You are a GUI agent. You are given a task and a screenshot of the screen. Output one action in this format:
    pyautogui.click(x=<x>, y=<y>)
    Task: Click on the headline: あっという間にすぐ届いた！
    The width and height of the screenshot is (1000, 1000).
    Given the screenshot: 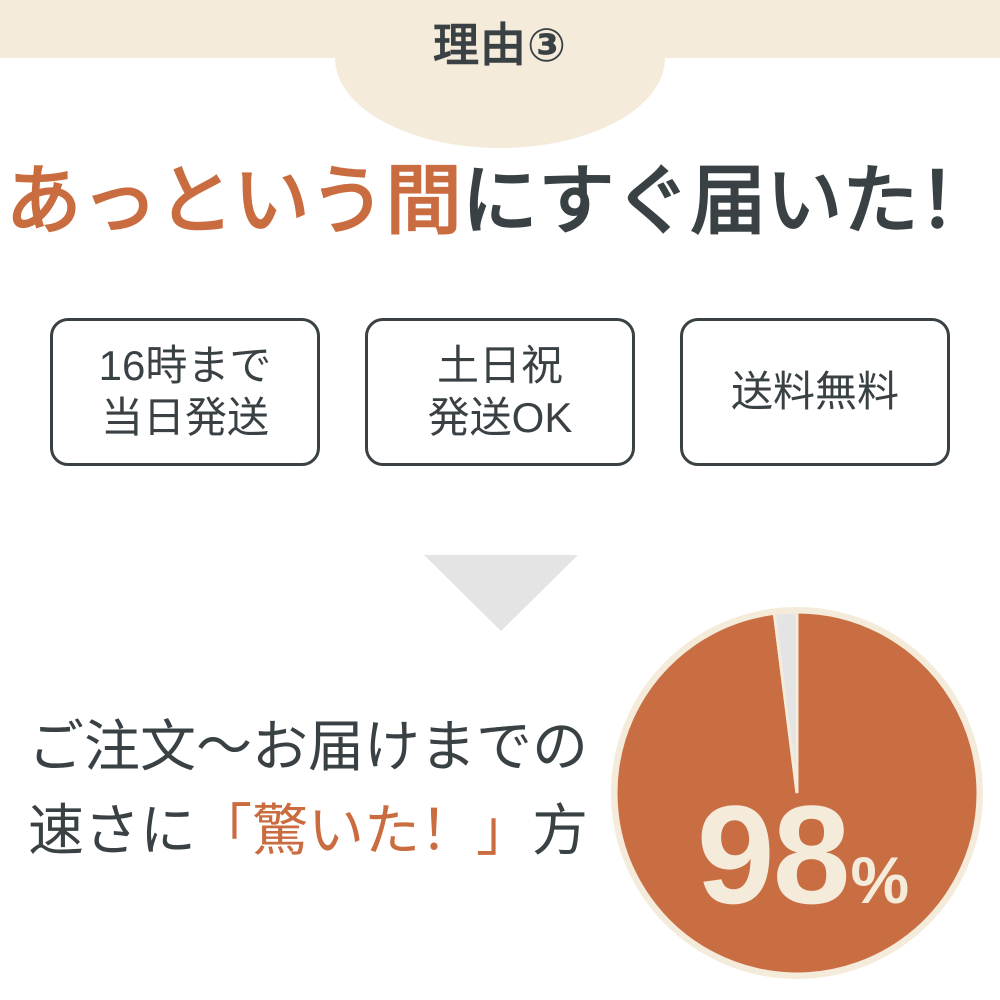 What is the action you would take?
    pyautogui.click(x=500, y=201)
    